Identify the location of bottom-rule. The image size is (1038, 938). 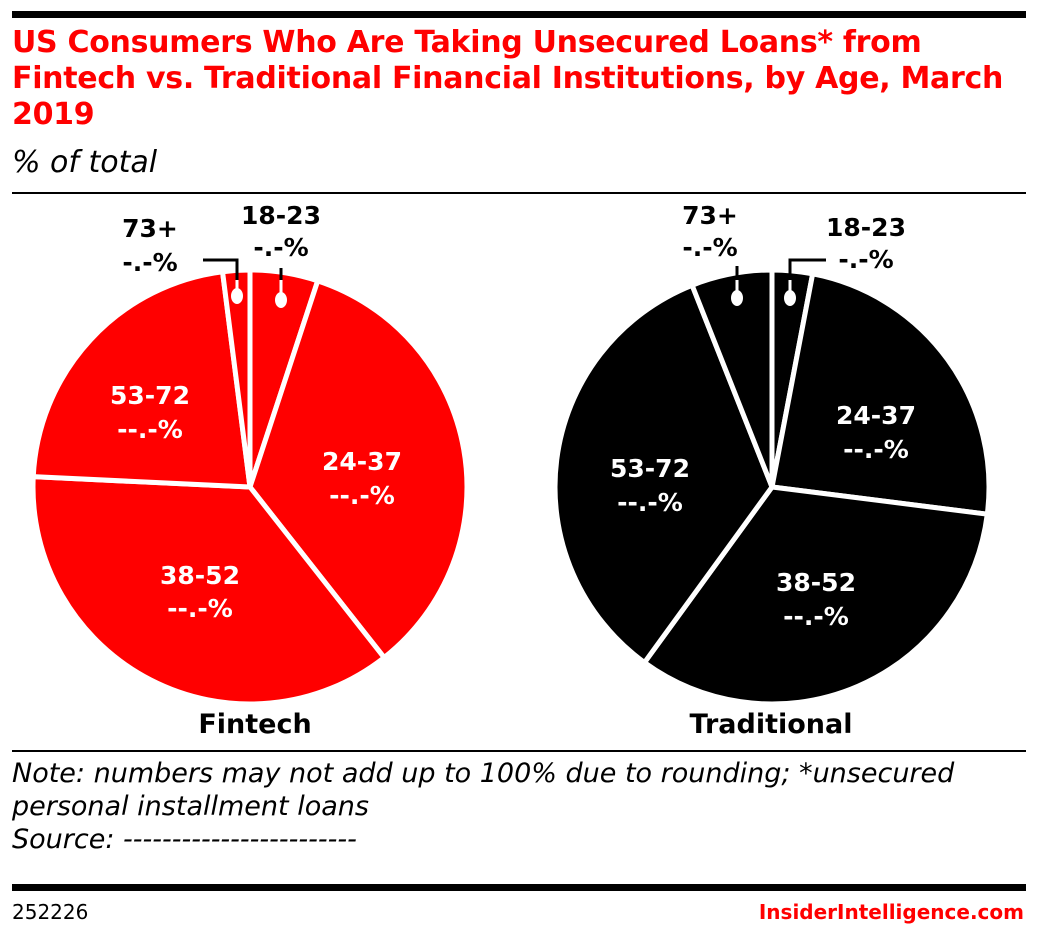
(519, 751).